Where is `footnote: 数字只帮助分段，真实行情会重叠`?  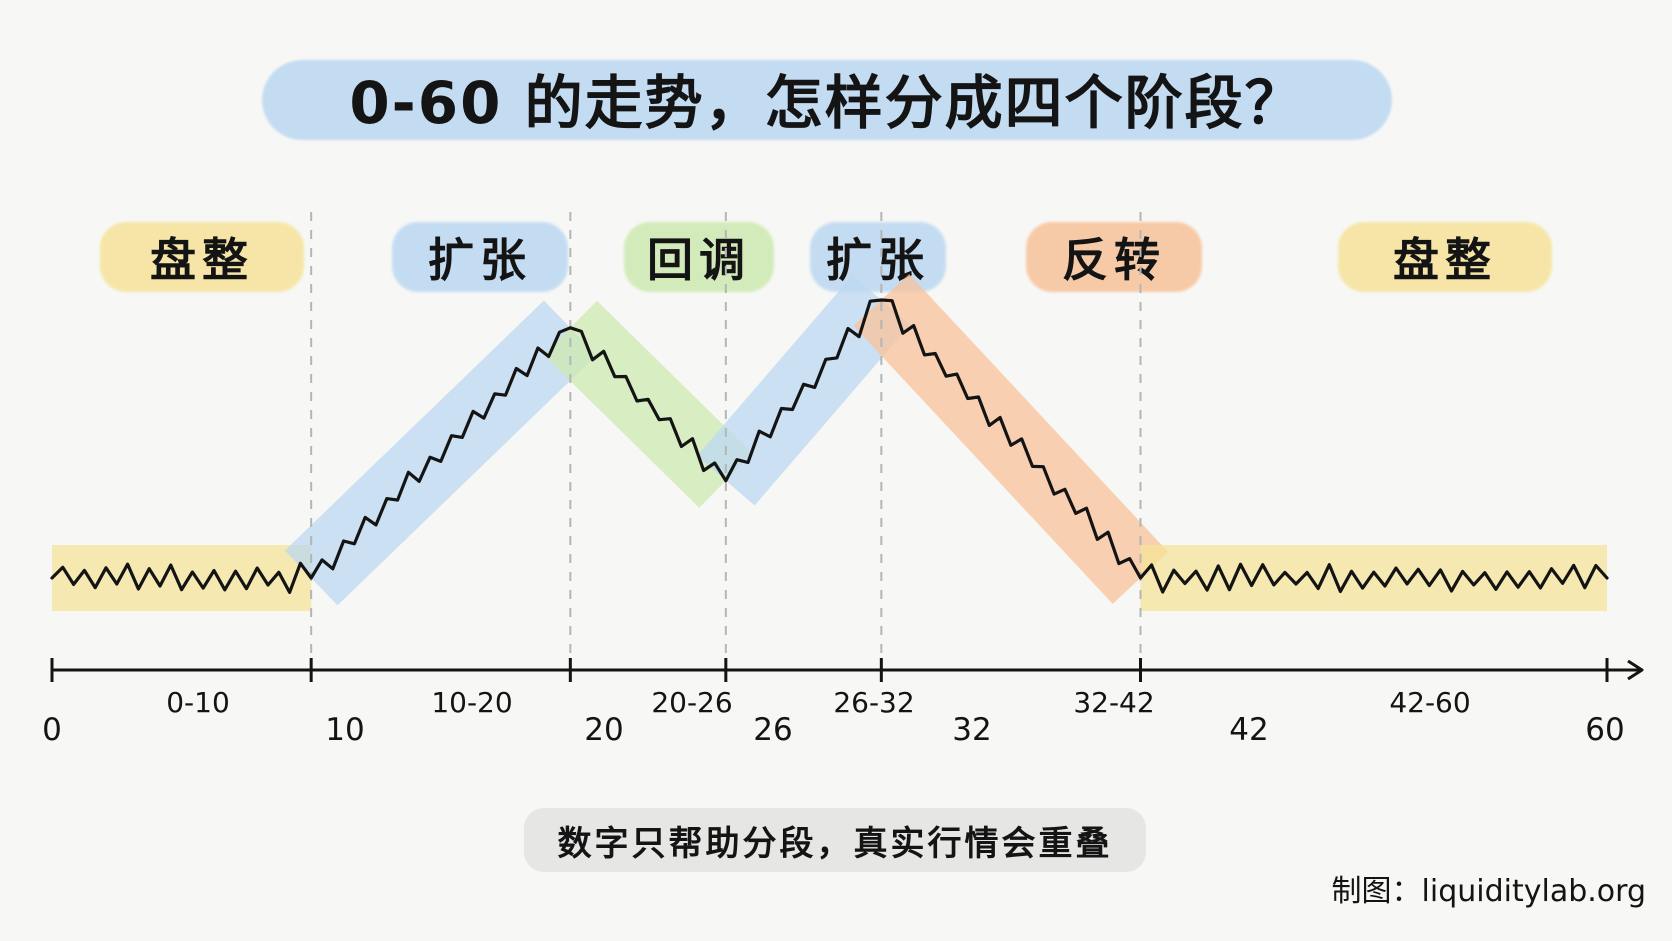
footnote: 数字只帮助分段，真实行情会重叠 is located at coordinates (835, 840).